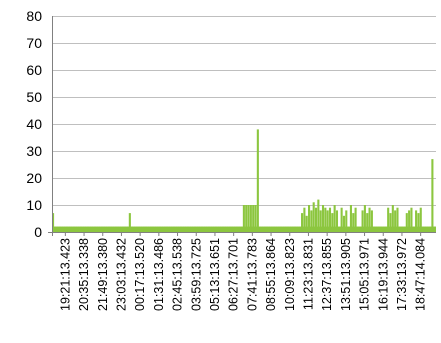 This screenshot has height=343, width=441. Describe the element at coordinates (103, 274) in the screenshot. I see `x-tick-label: 21:49:13.380` at that location.